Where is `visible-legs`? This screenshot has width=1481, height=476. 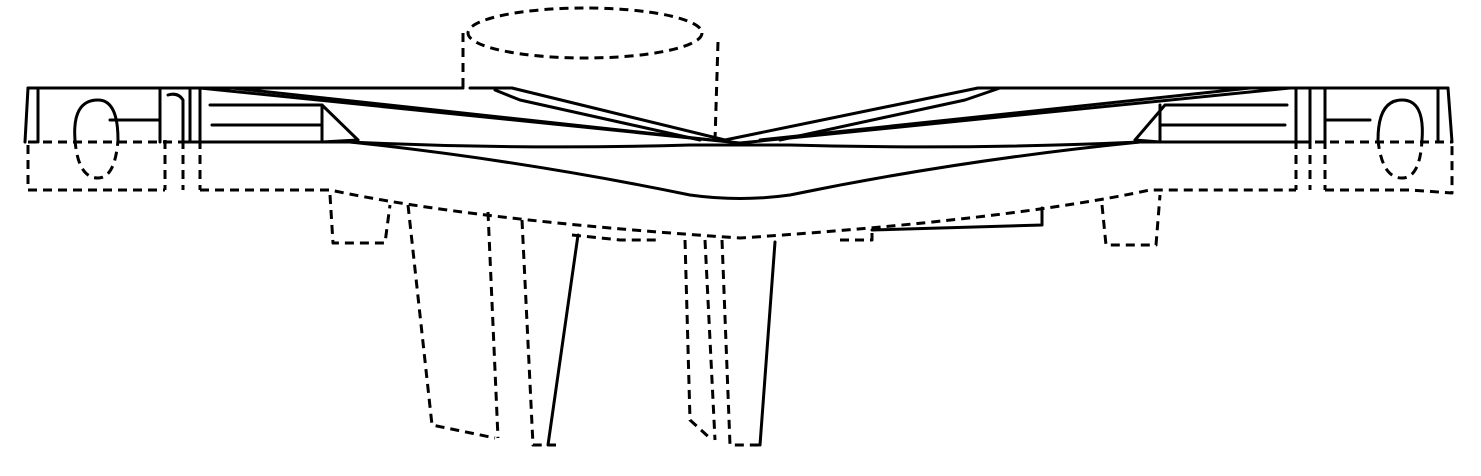 visible-legs is located at coordinates (661, 340).